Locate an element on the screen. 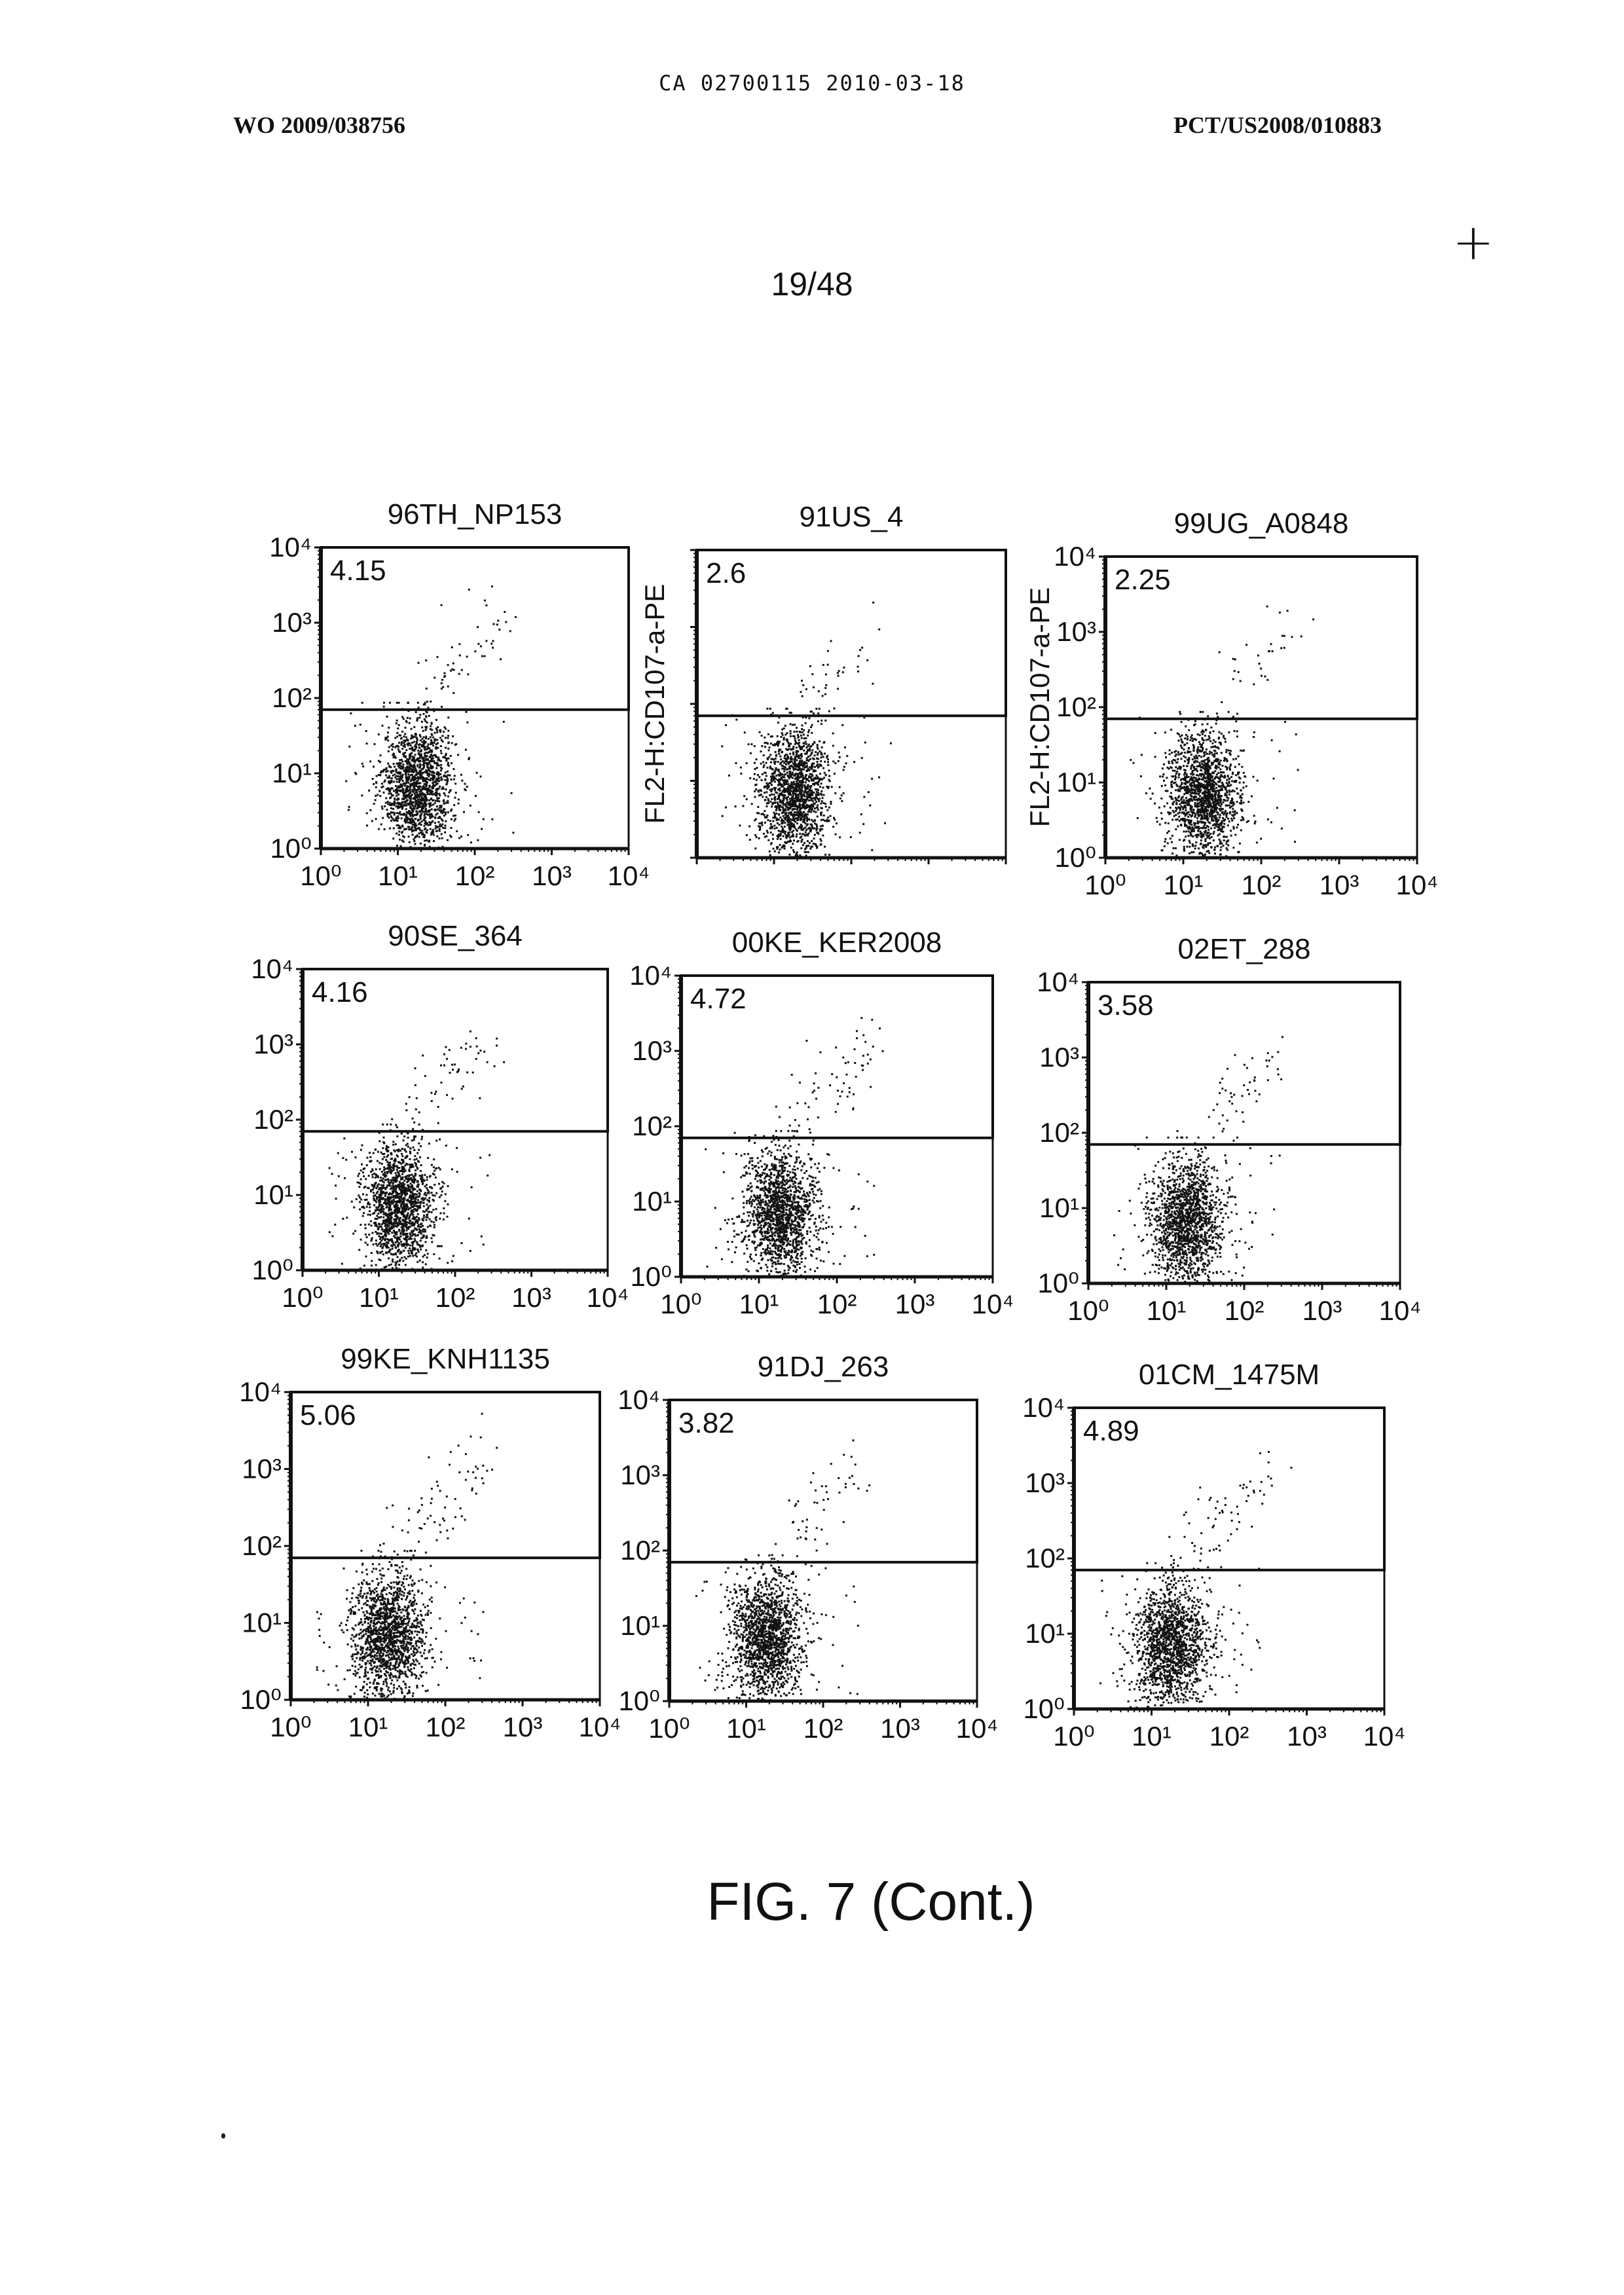  x-tick-label: 10² is located at coordinates (1262, 885).